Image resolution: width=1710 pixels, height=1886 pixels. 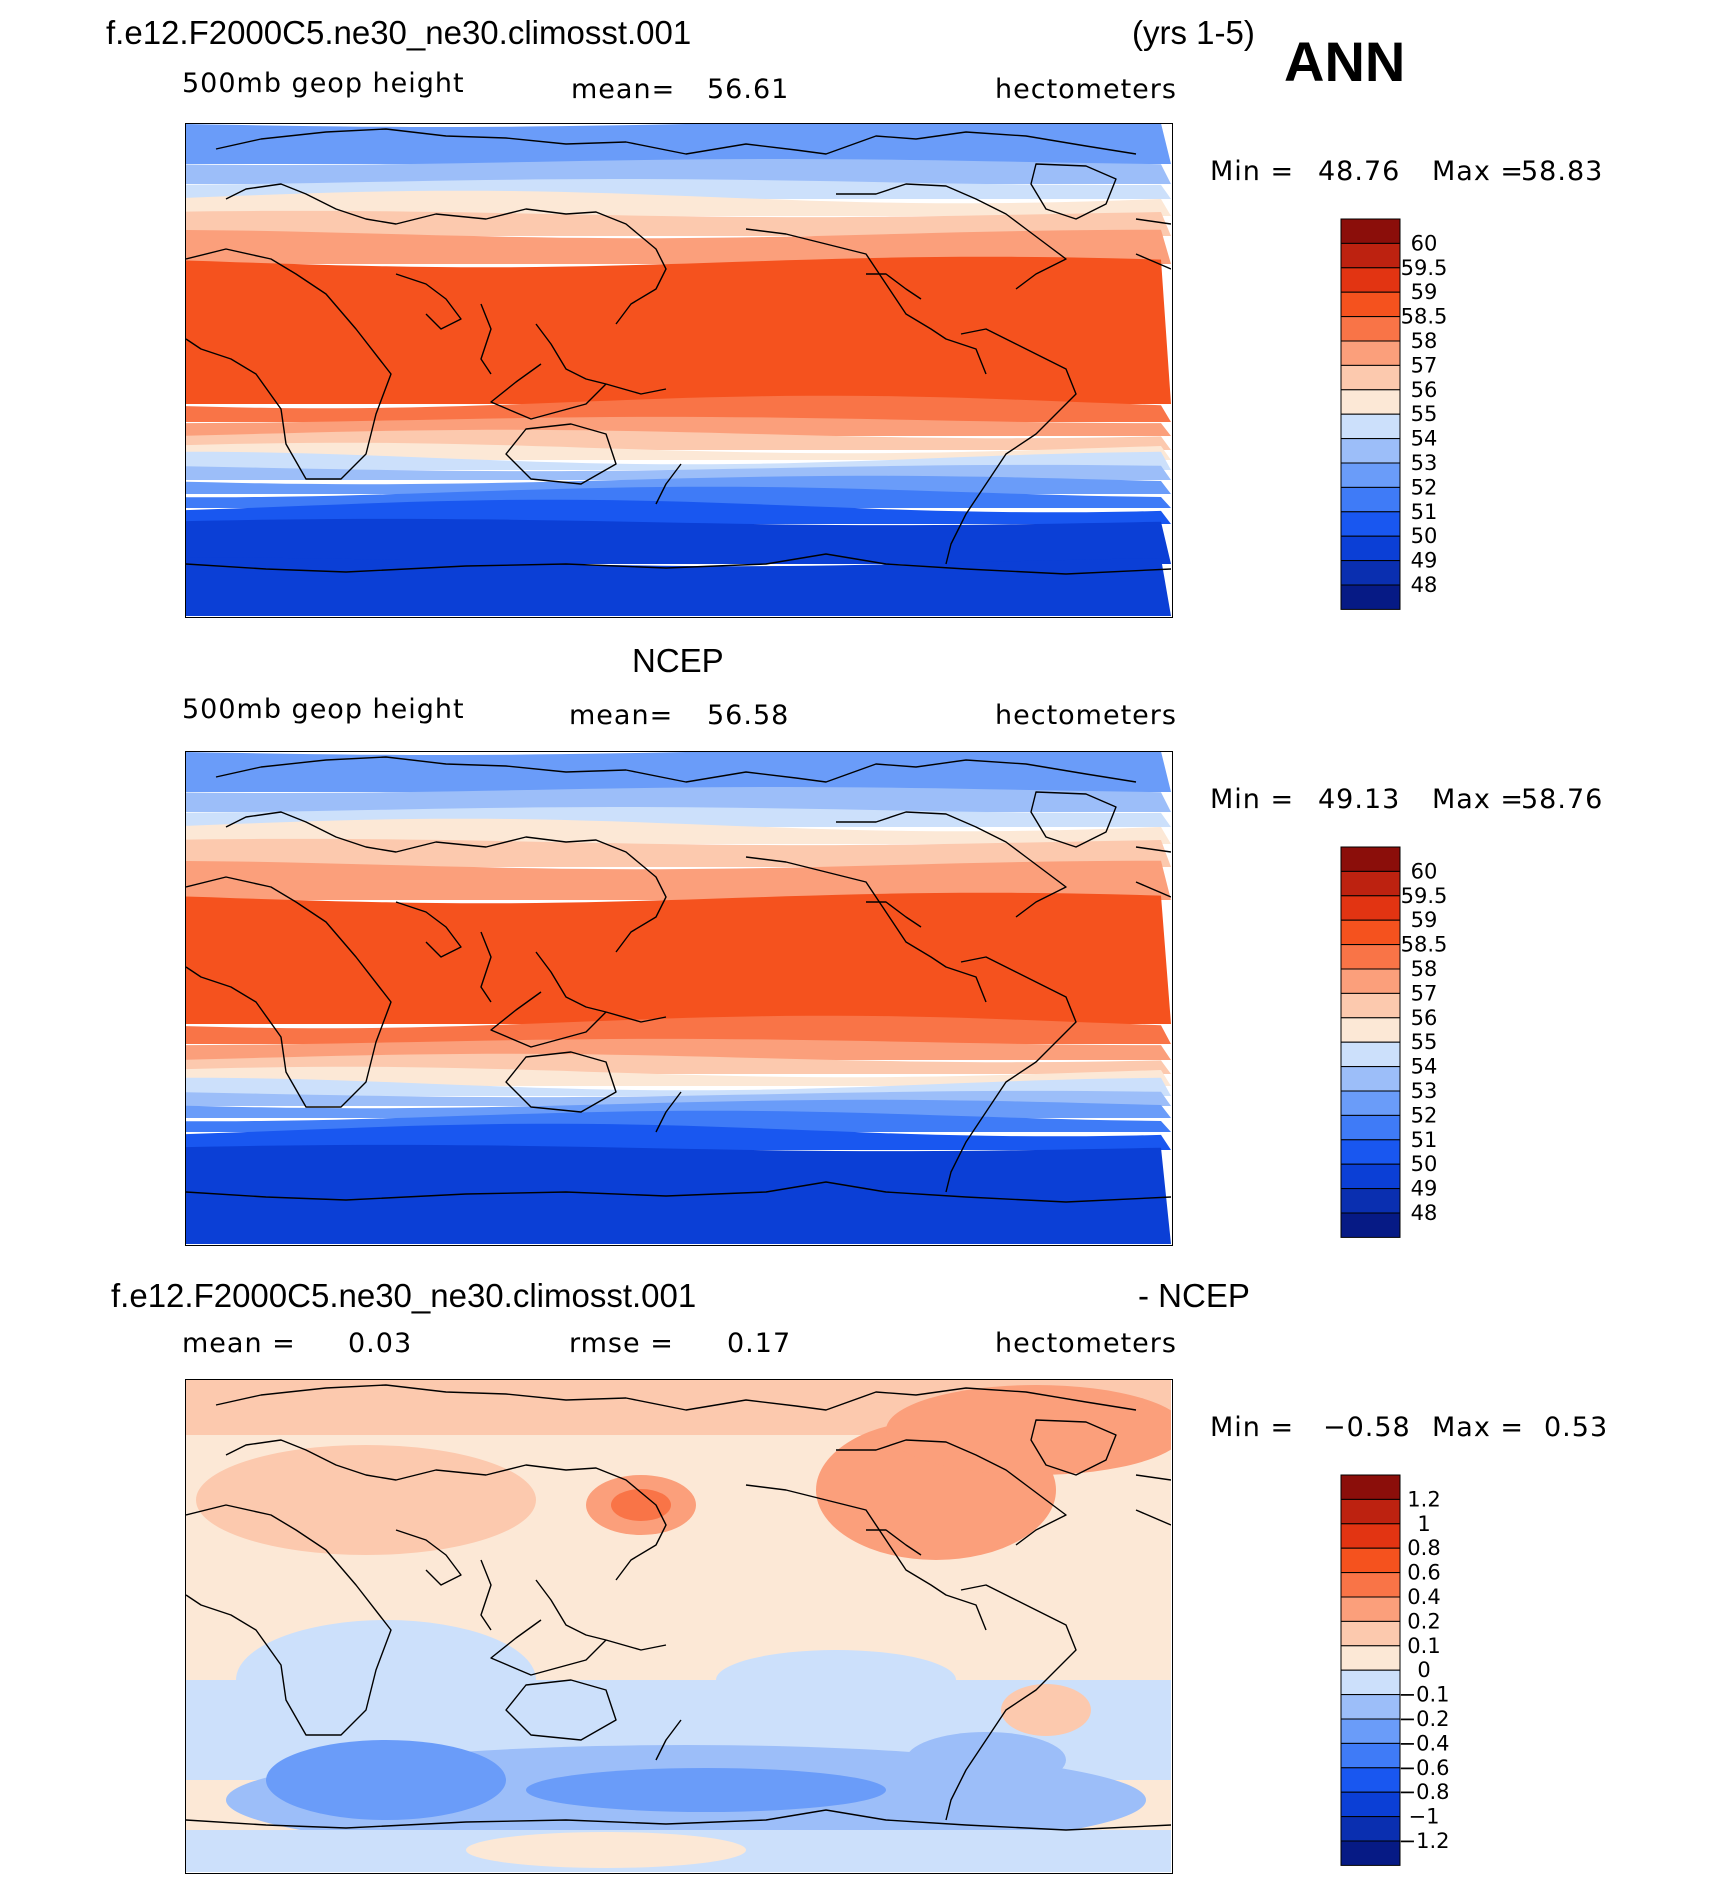 What do you see at coordinates (1424, 268) in the screenshot?
I see `panel1-colorbar-label: 59.5` at bounding box center [1424, 268].